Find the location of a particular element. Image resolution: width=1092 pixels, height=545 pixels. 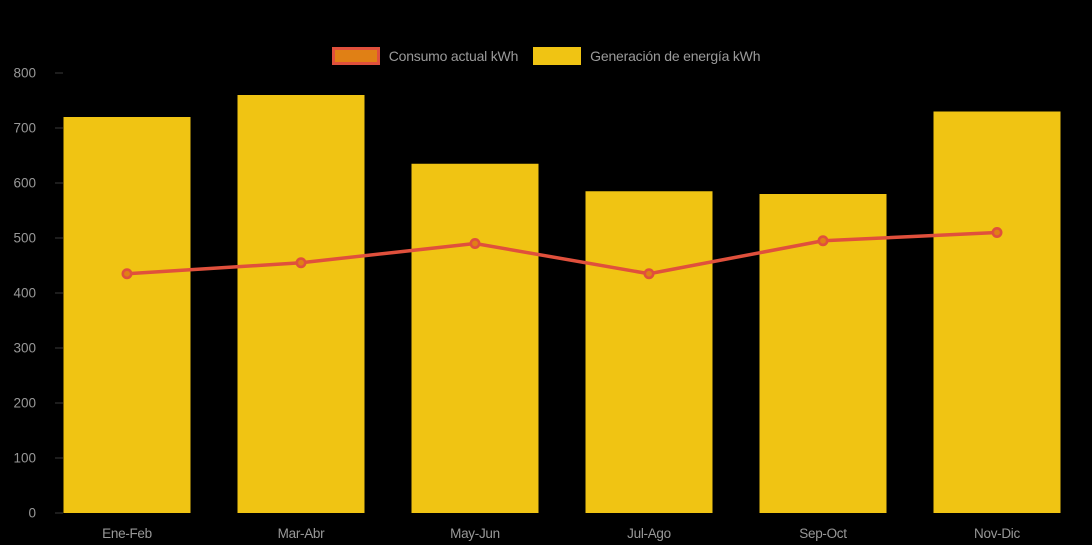

legend-item-consumo: Consumo actual kWh is located at coordinates (425, 56).